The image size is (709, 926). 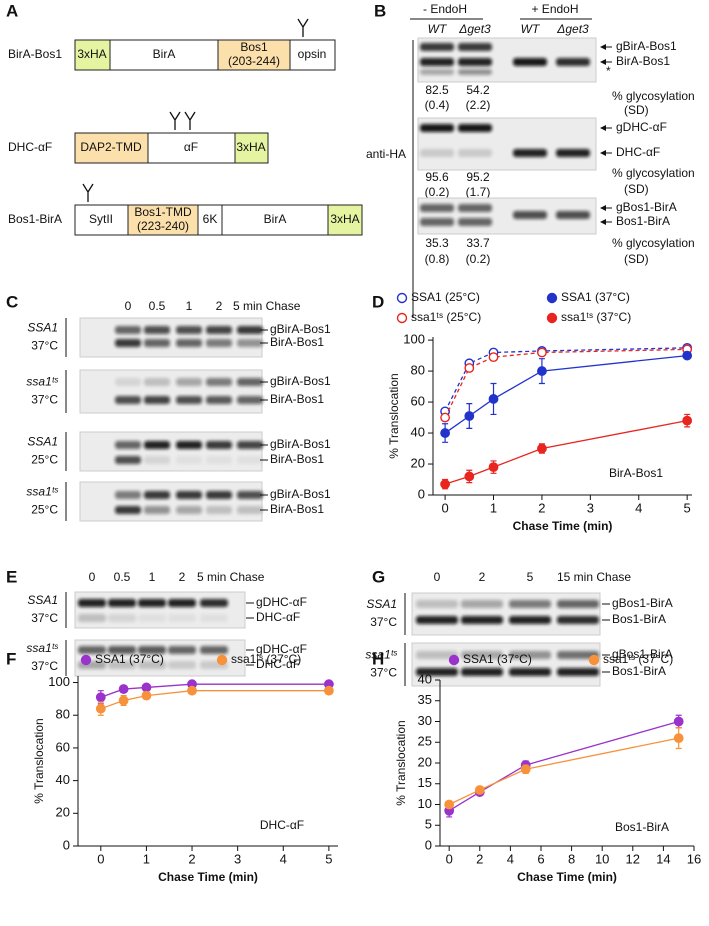 I want to click on measure-label: % glycosylation, so click(x=653, y=243).